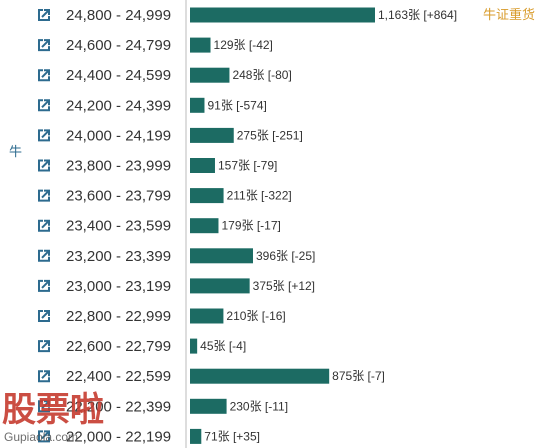 Image resolution: width=537 pixels, height=448 pixels. I want to click on bar-value-label: 1,163张 [+864], so click(417, 15).